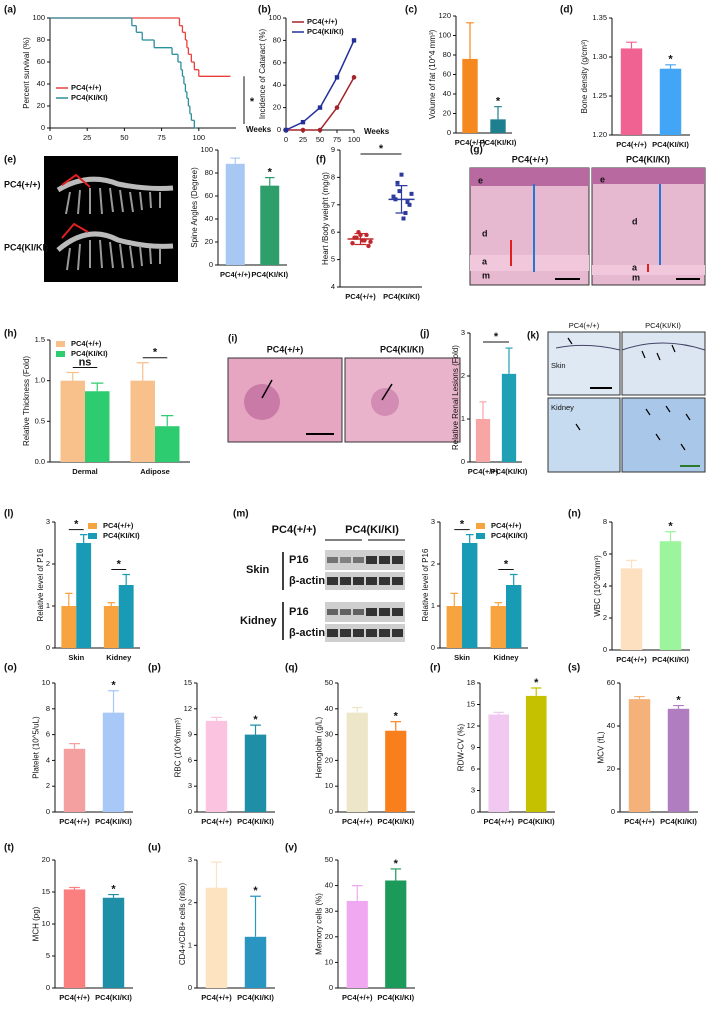 The height and width of the screenshot is (1009, 709). What do you see at coordinates (182, 924) in the screenshot?
I see `y-axis-label: CD4+/CD8+ cells (ritio)` at bounding box center [182, 924].